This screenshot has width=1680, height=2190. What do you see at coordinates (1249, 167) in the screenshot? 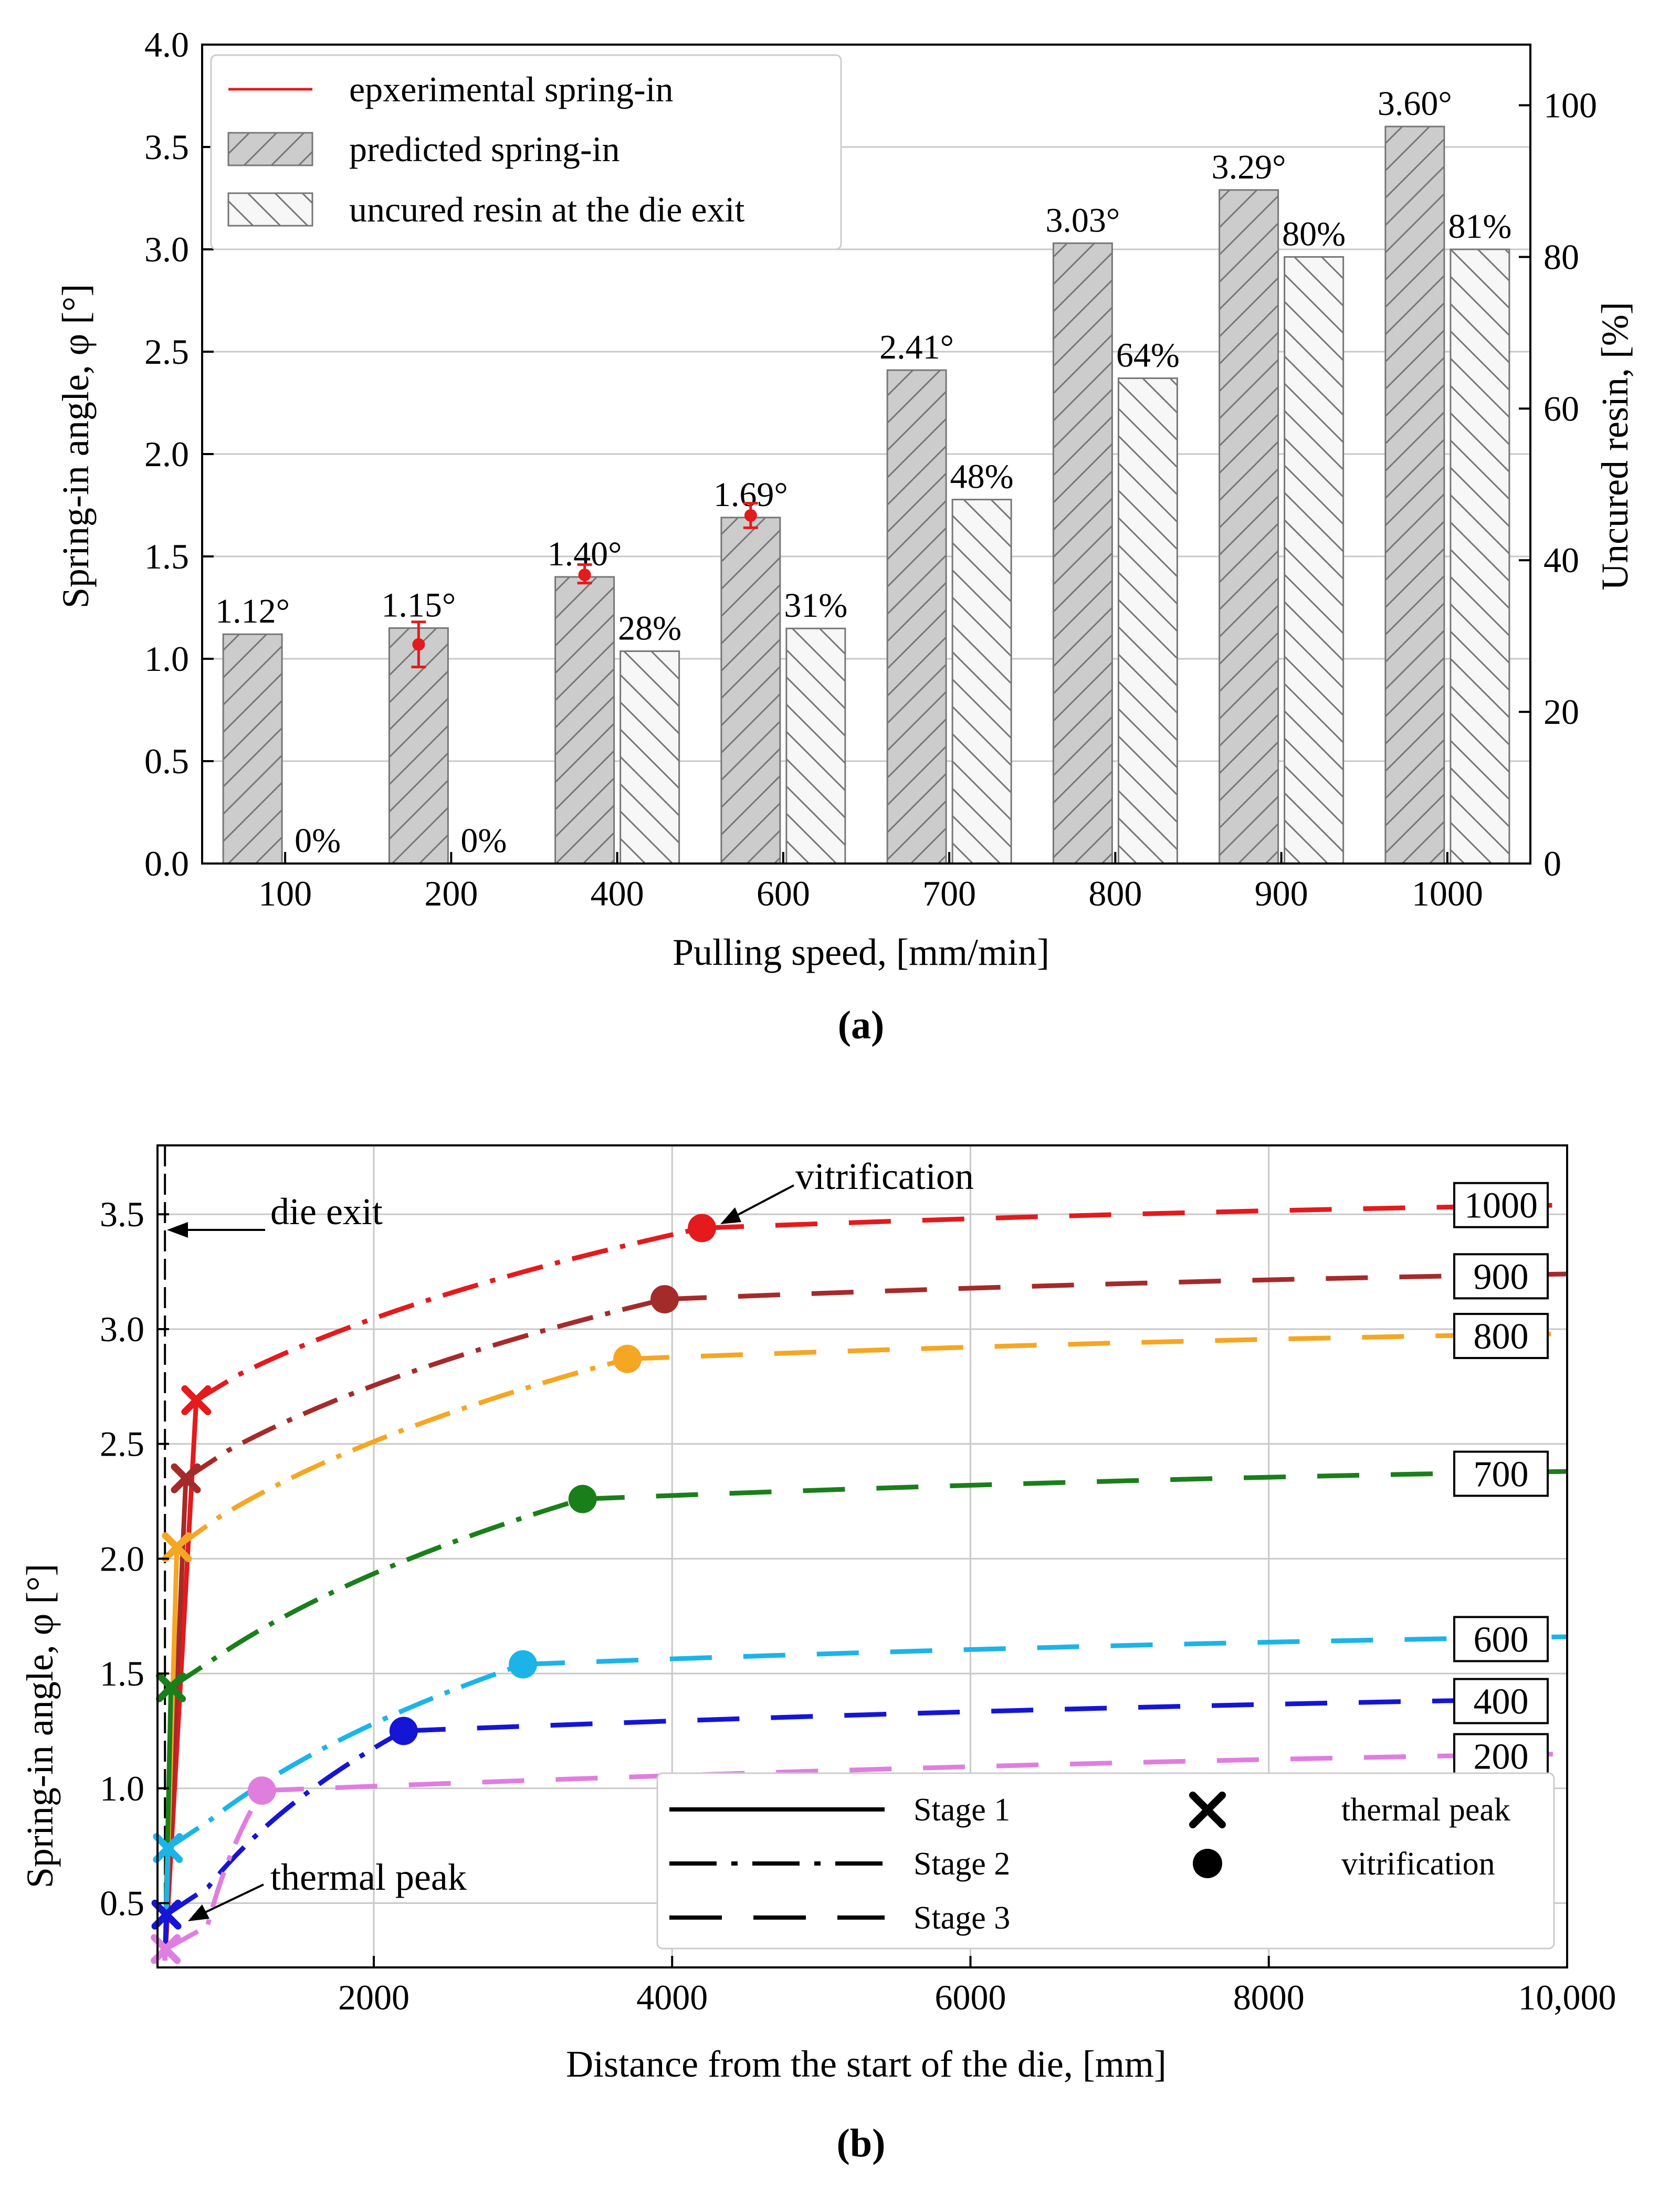
I see `bar-predicted-label-900: 3.29°` at bounding box center [1249, 167].